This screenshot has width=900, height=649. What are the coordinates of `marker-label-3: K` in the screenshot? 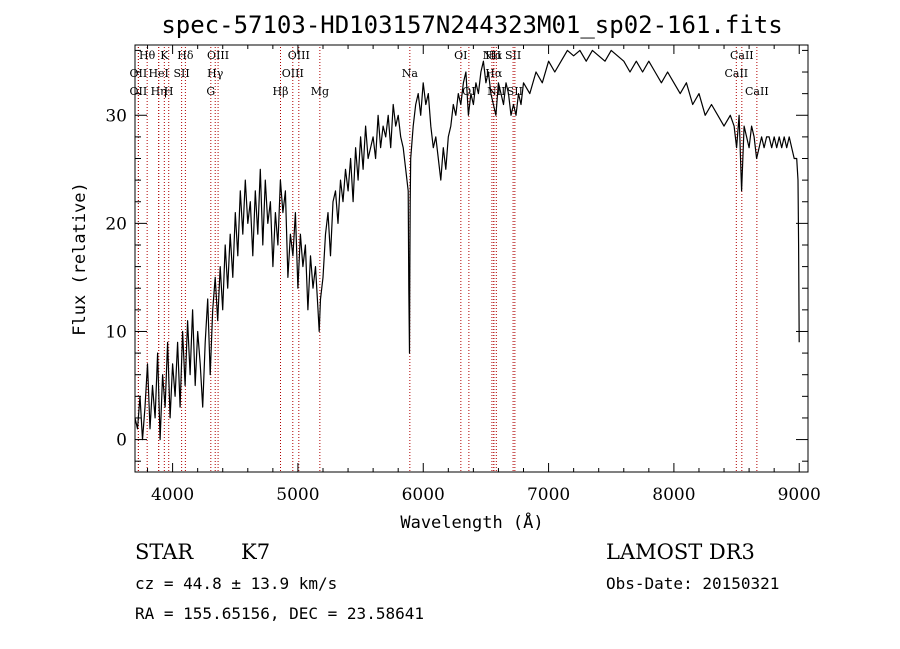 It's located at (164, 55).